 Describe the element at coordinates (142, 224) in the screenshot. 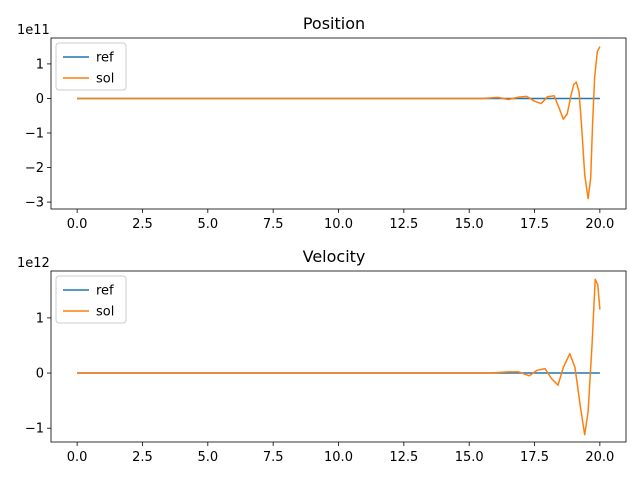

I see `position-x-tick-label: 2.5` at that location.